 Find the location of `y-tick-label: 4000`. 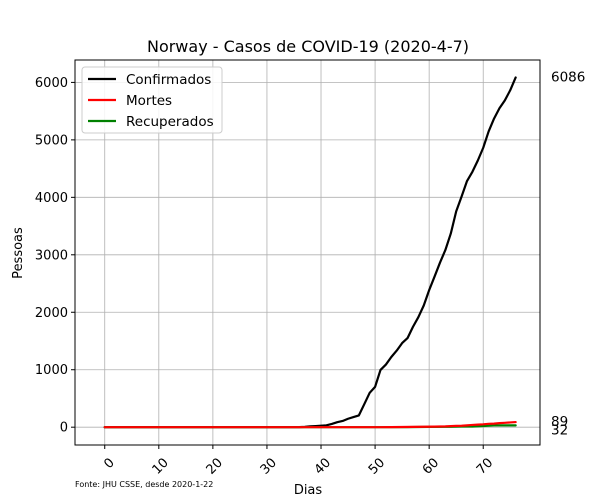

y-tick-label: 4000 is located at coordinates (51, 198).